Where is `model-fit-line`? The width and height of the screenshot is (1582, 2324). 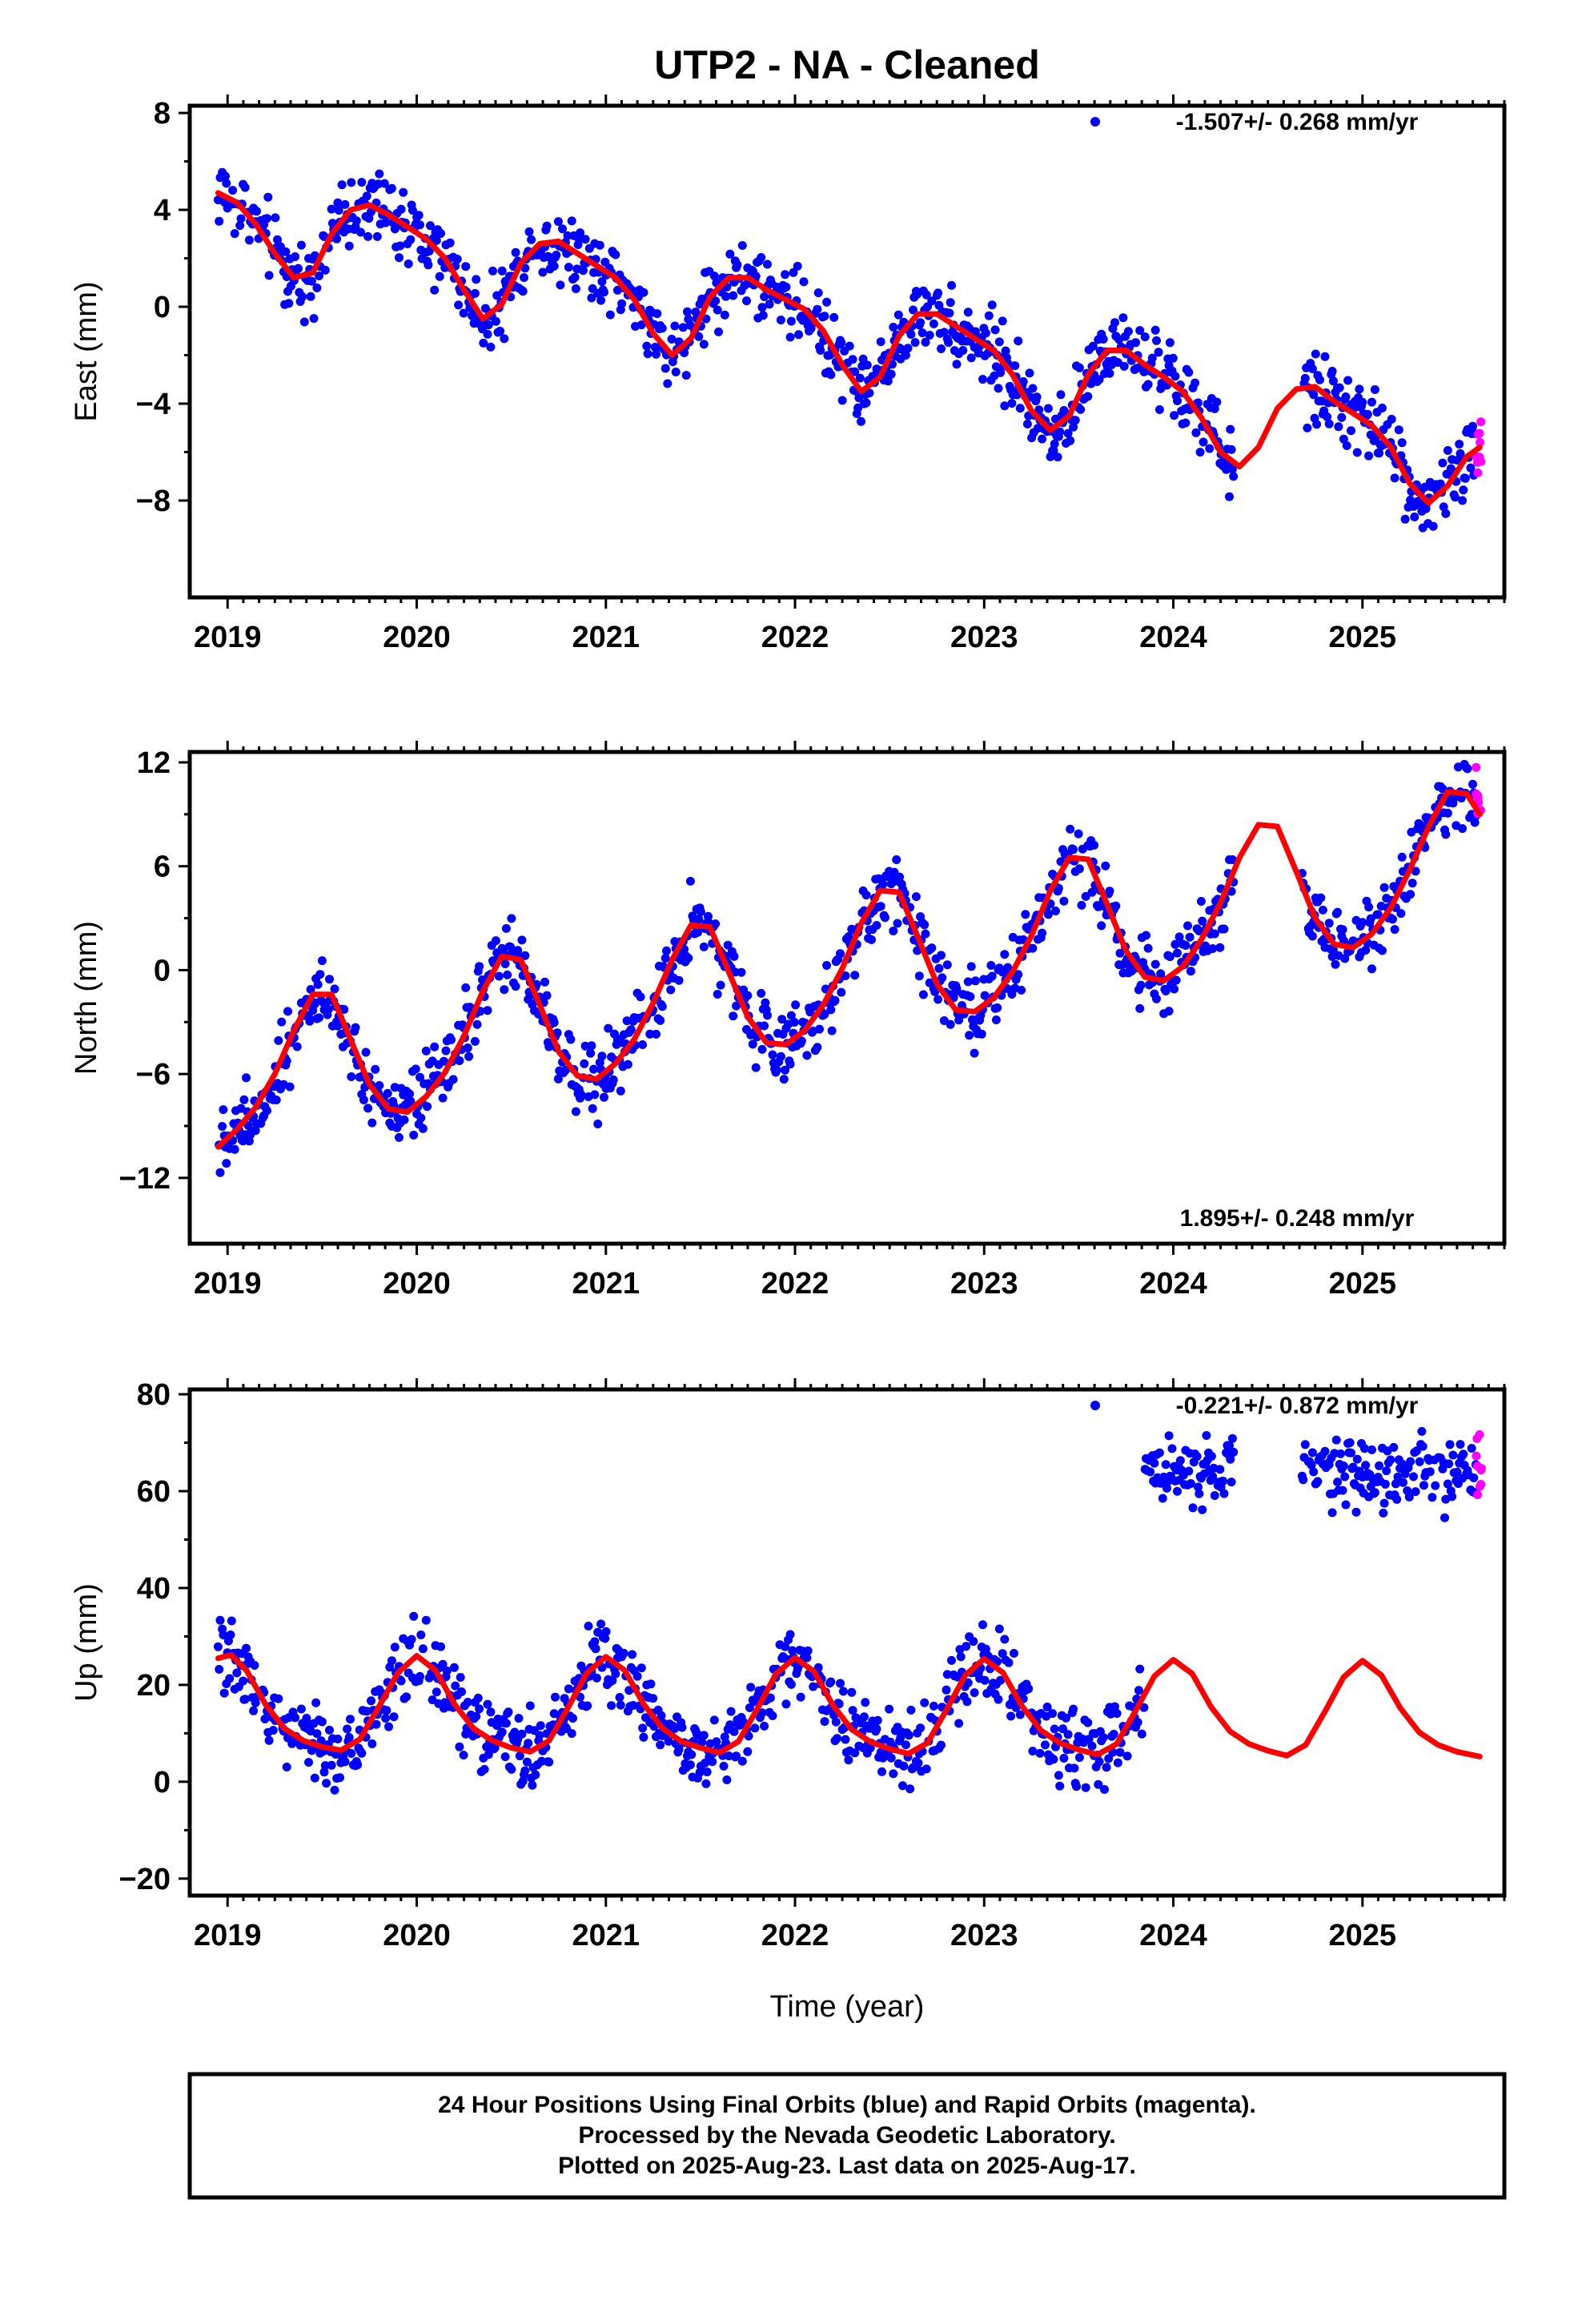 model-fit-line is located at coordinates (849, 348).